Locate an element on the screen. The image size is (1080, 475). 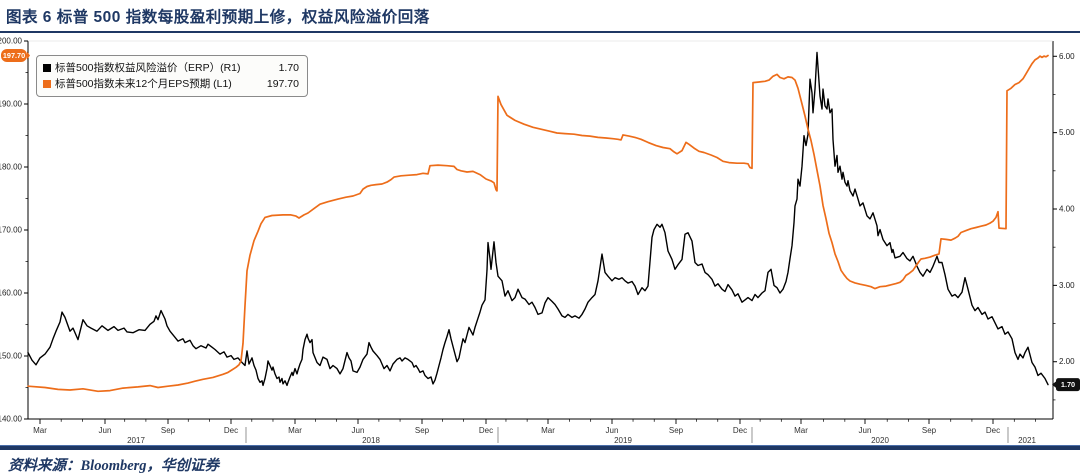
figure-header: 图表 6 标普 500 指数每股盈利预期上修，权益风险溢价回落 is located at coordinates (540, 16).